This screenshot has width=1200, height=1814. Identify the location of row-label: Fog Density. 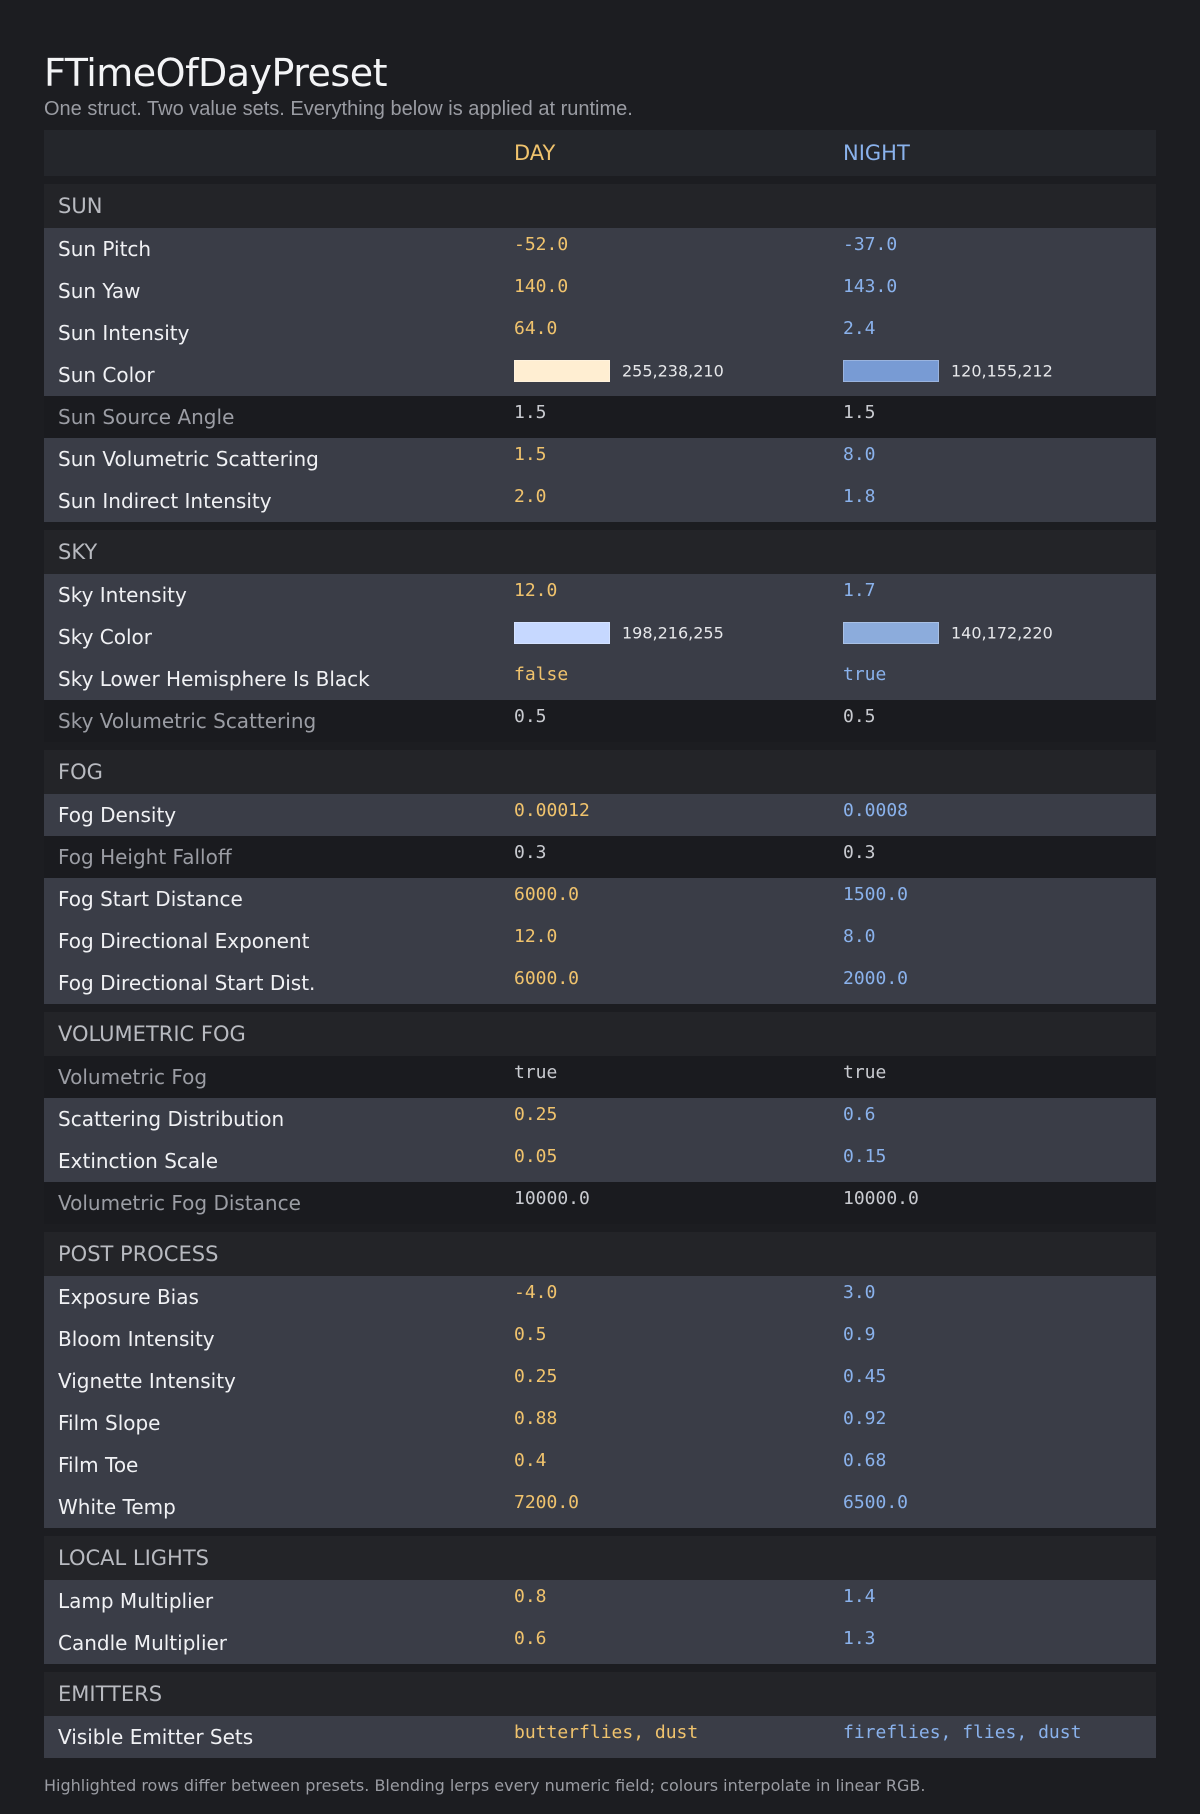
(279, 815).